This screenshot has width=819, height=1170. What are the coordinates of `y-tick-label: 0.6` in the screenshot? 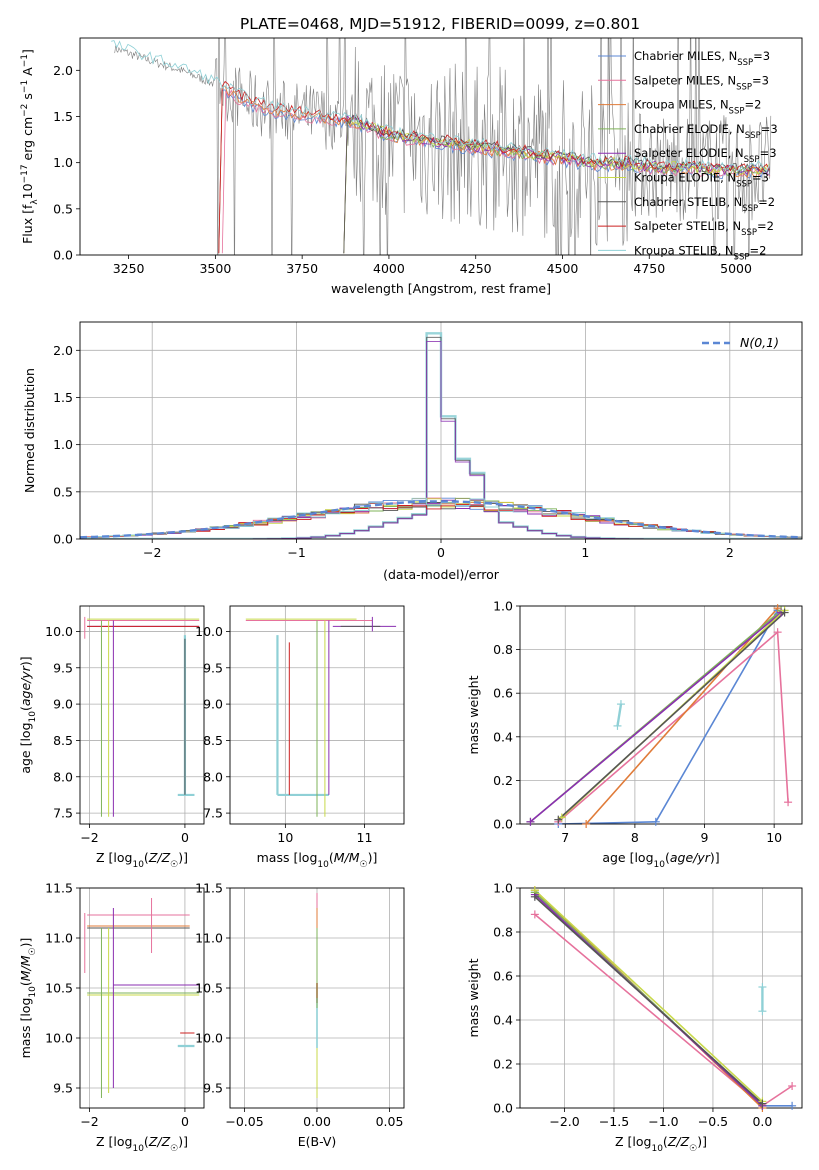 It's located at (503, 693).